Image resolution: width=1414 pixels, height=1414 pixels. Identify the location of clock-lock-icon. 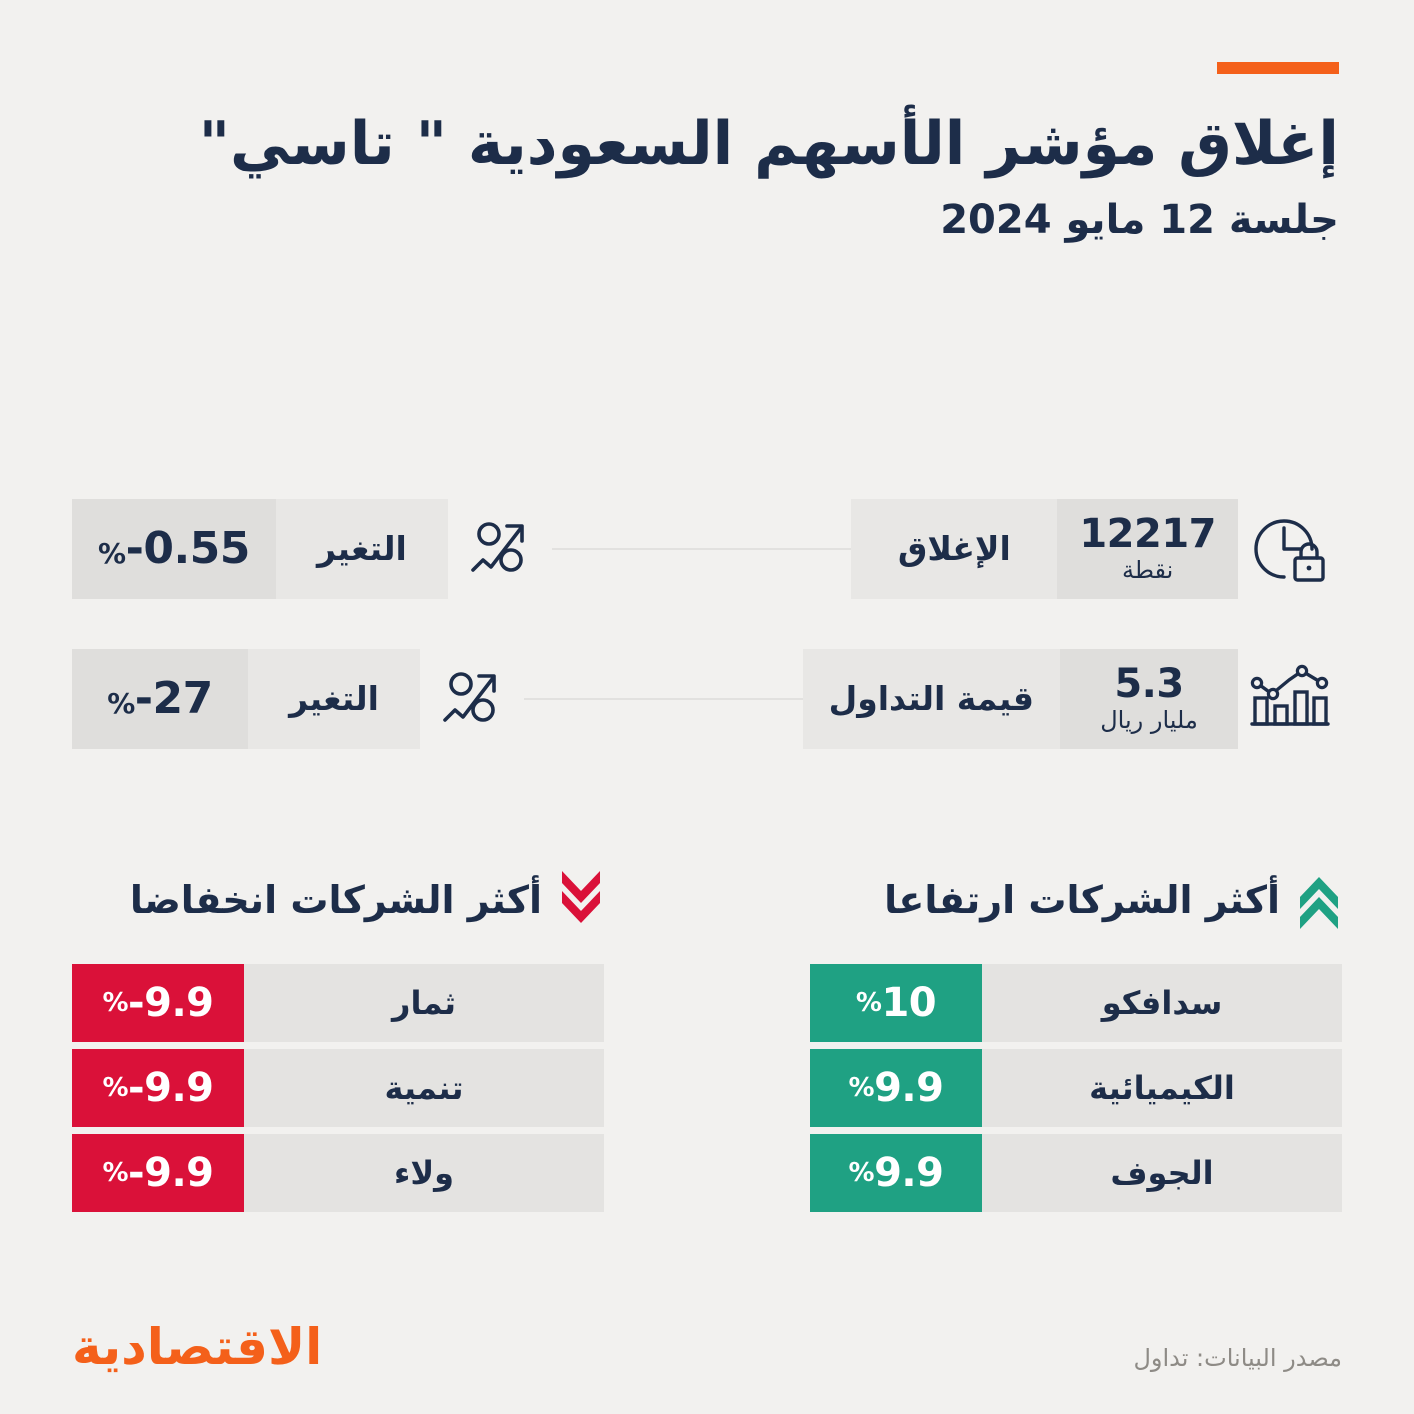
(1290, 549).